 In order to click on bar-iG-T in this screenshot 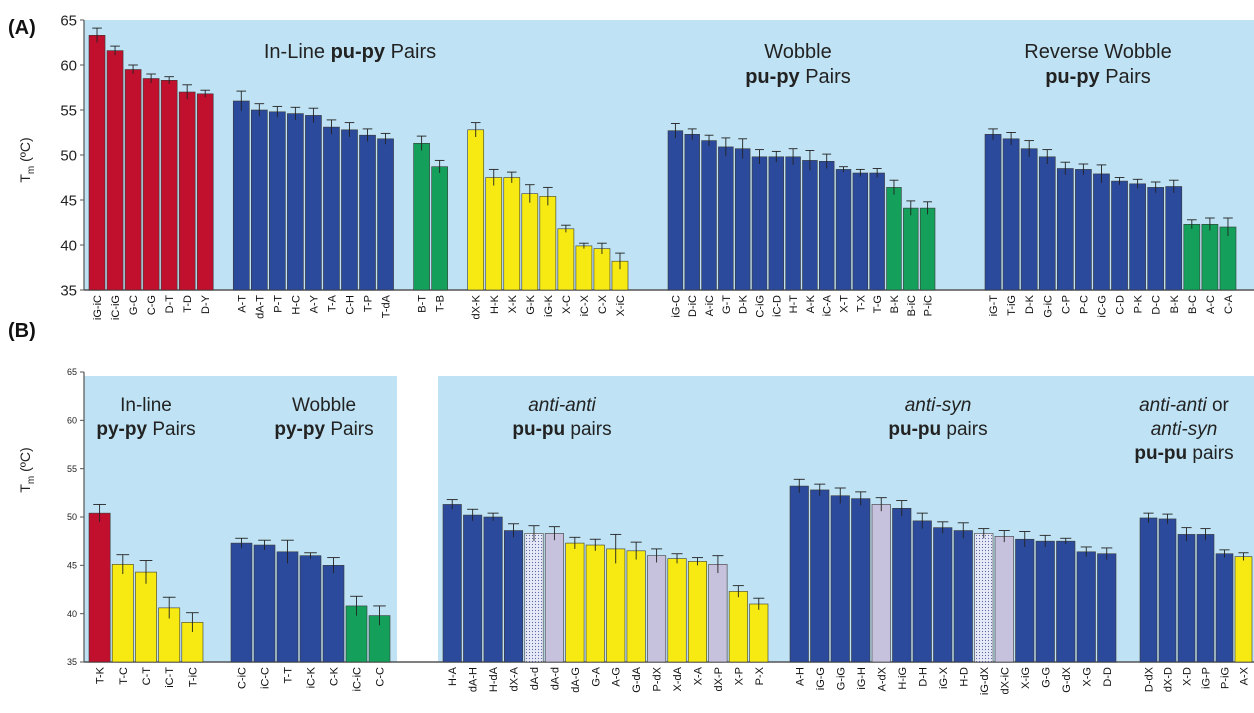, I will do `click(993, 212)`.